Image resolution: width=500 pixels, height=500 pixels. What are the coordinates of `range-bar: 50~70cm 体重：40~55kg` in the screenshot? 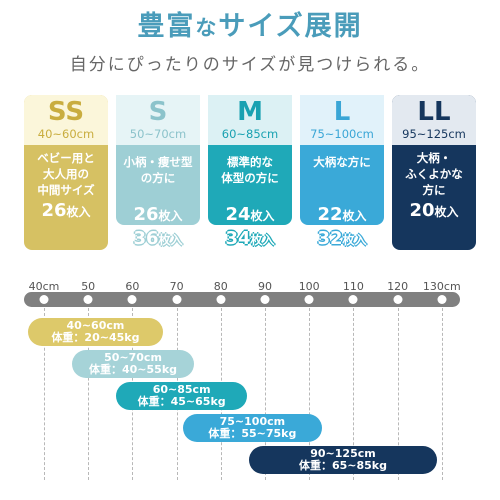 It's located at (133, 364).